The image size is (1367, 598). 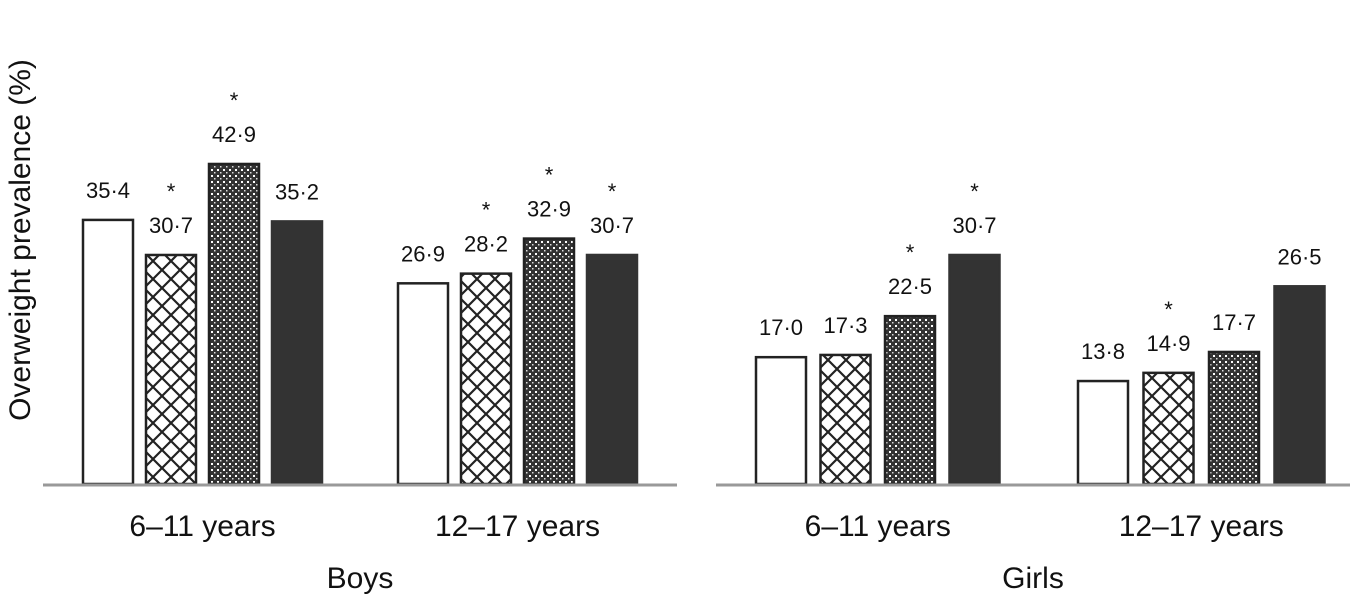 What do you see at coordinates (486, 244) in the screenshot?
I see `value-label: 28·2` at bounding box center [486, 244].